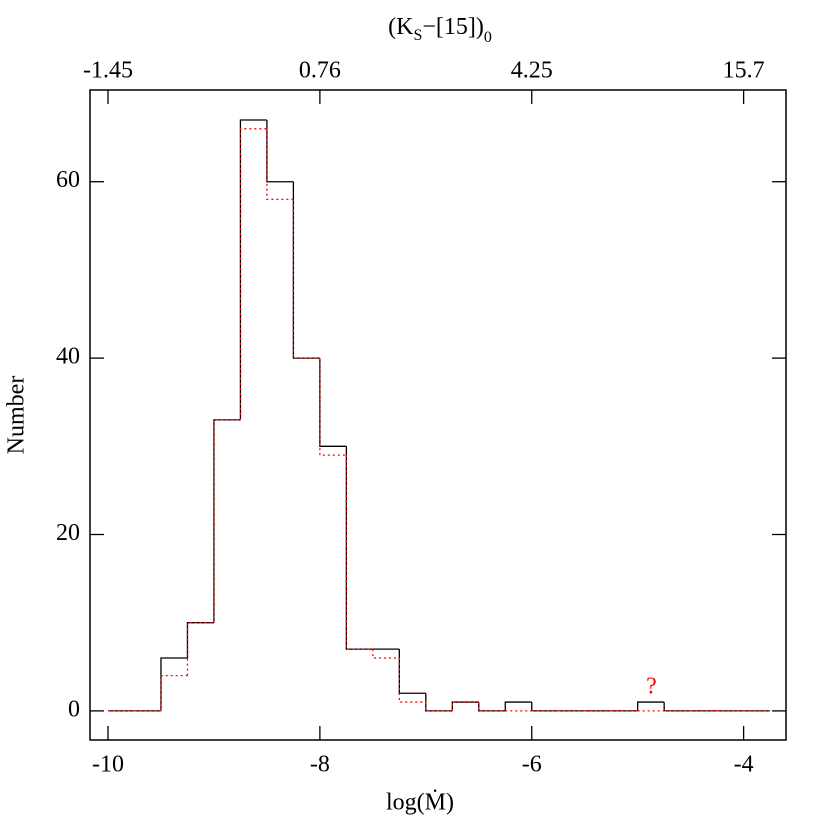 This screenshot has width=830, height=830. Describe the element at coordinates (108, 71) in the screenshot. I see `x2-tick-label: -1.45` at that location.